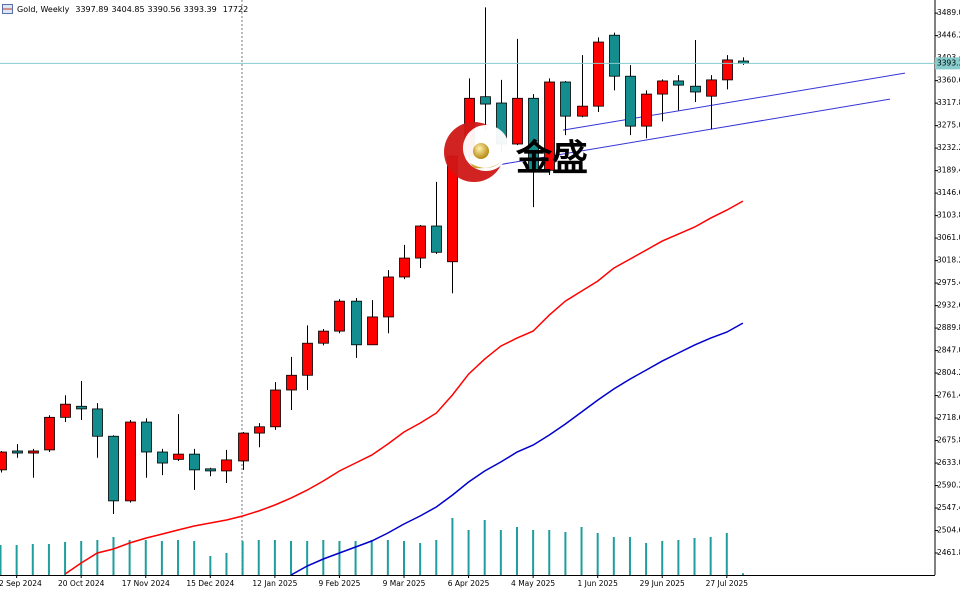 This screenshot has height=591, width=960. I want to click on current-price-label: 3393.39, so click(948, 62).